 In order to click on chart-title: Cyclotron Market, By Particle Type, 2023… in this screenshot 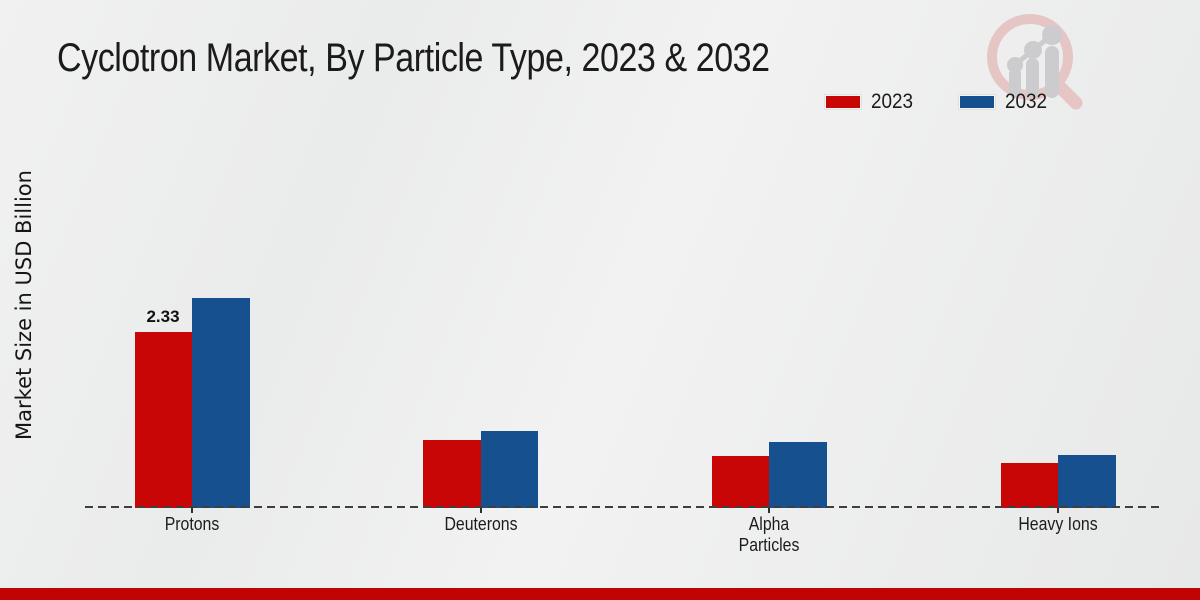, I will do `click(413, 58)`.